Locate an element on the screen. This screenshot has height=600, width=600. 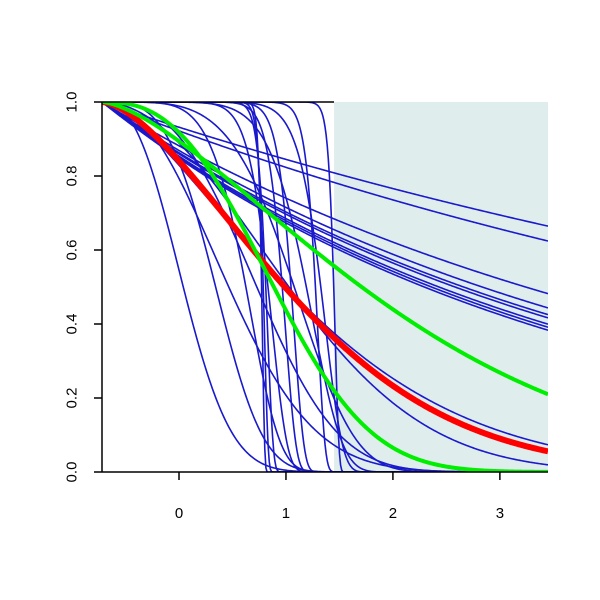
y-tick-label-3: 0.6 is located at coordinates (72, 250).